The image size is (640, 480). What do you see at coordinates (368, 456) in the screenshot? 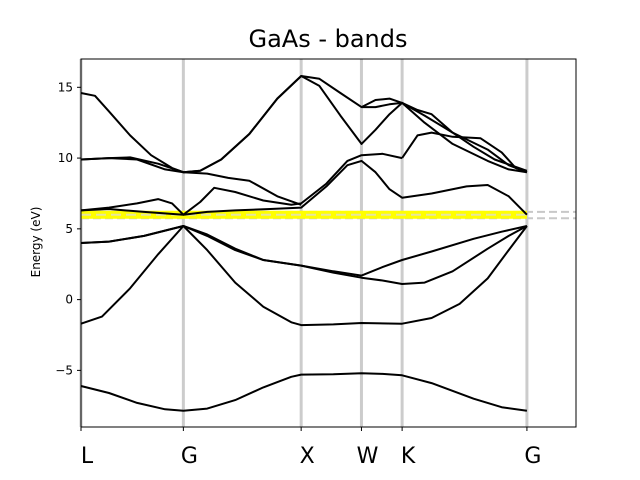
I see `x-tick-label: W` at bounding box center [368, 456].